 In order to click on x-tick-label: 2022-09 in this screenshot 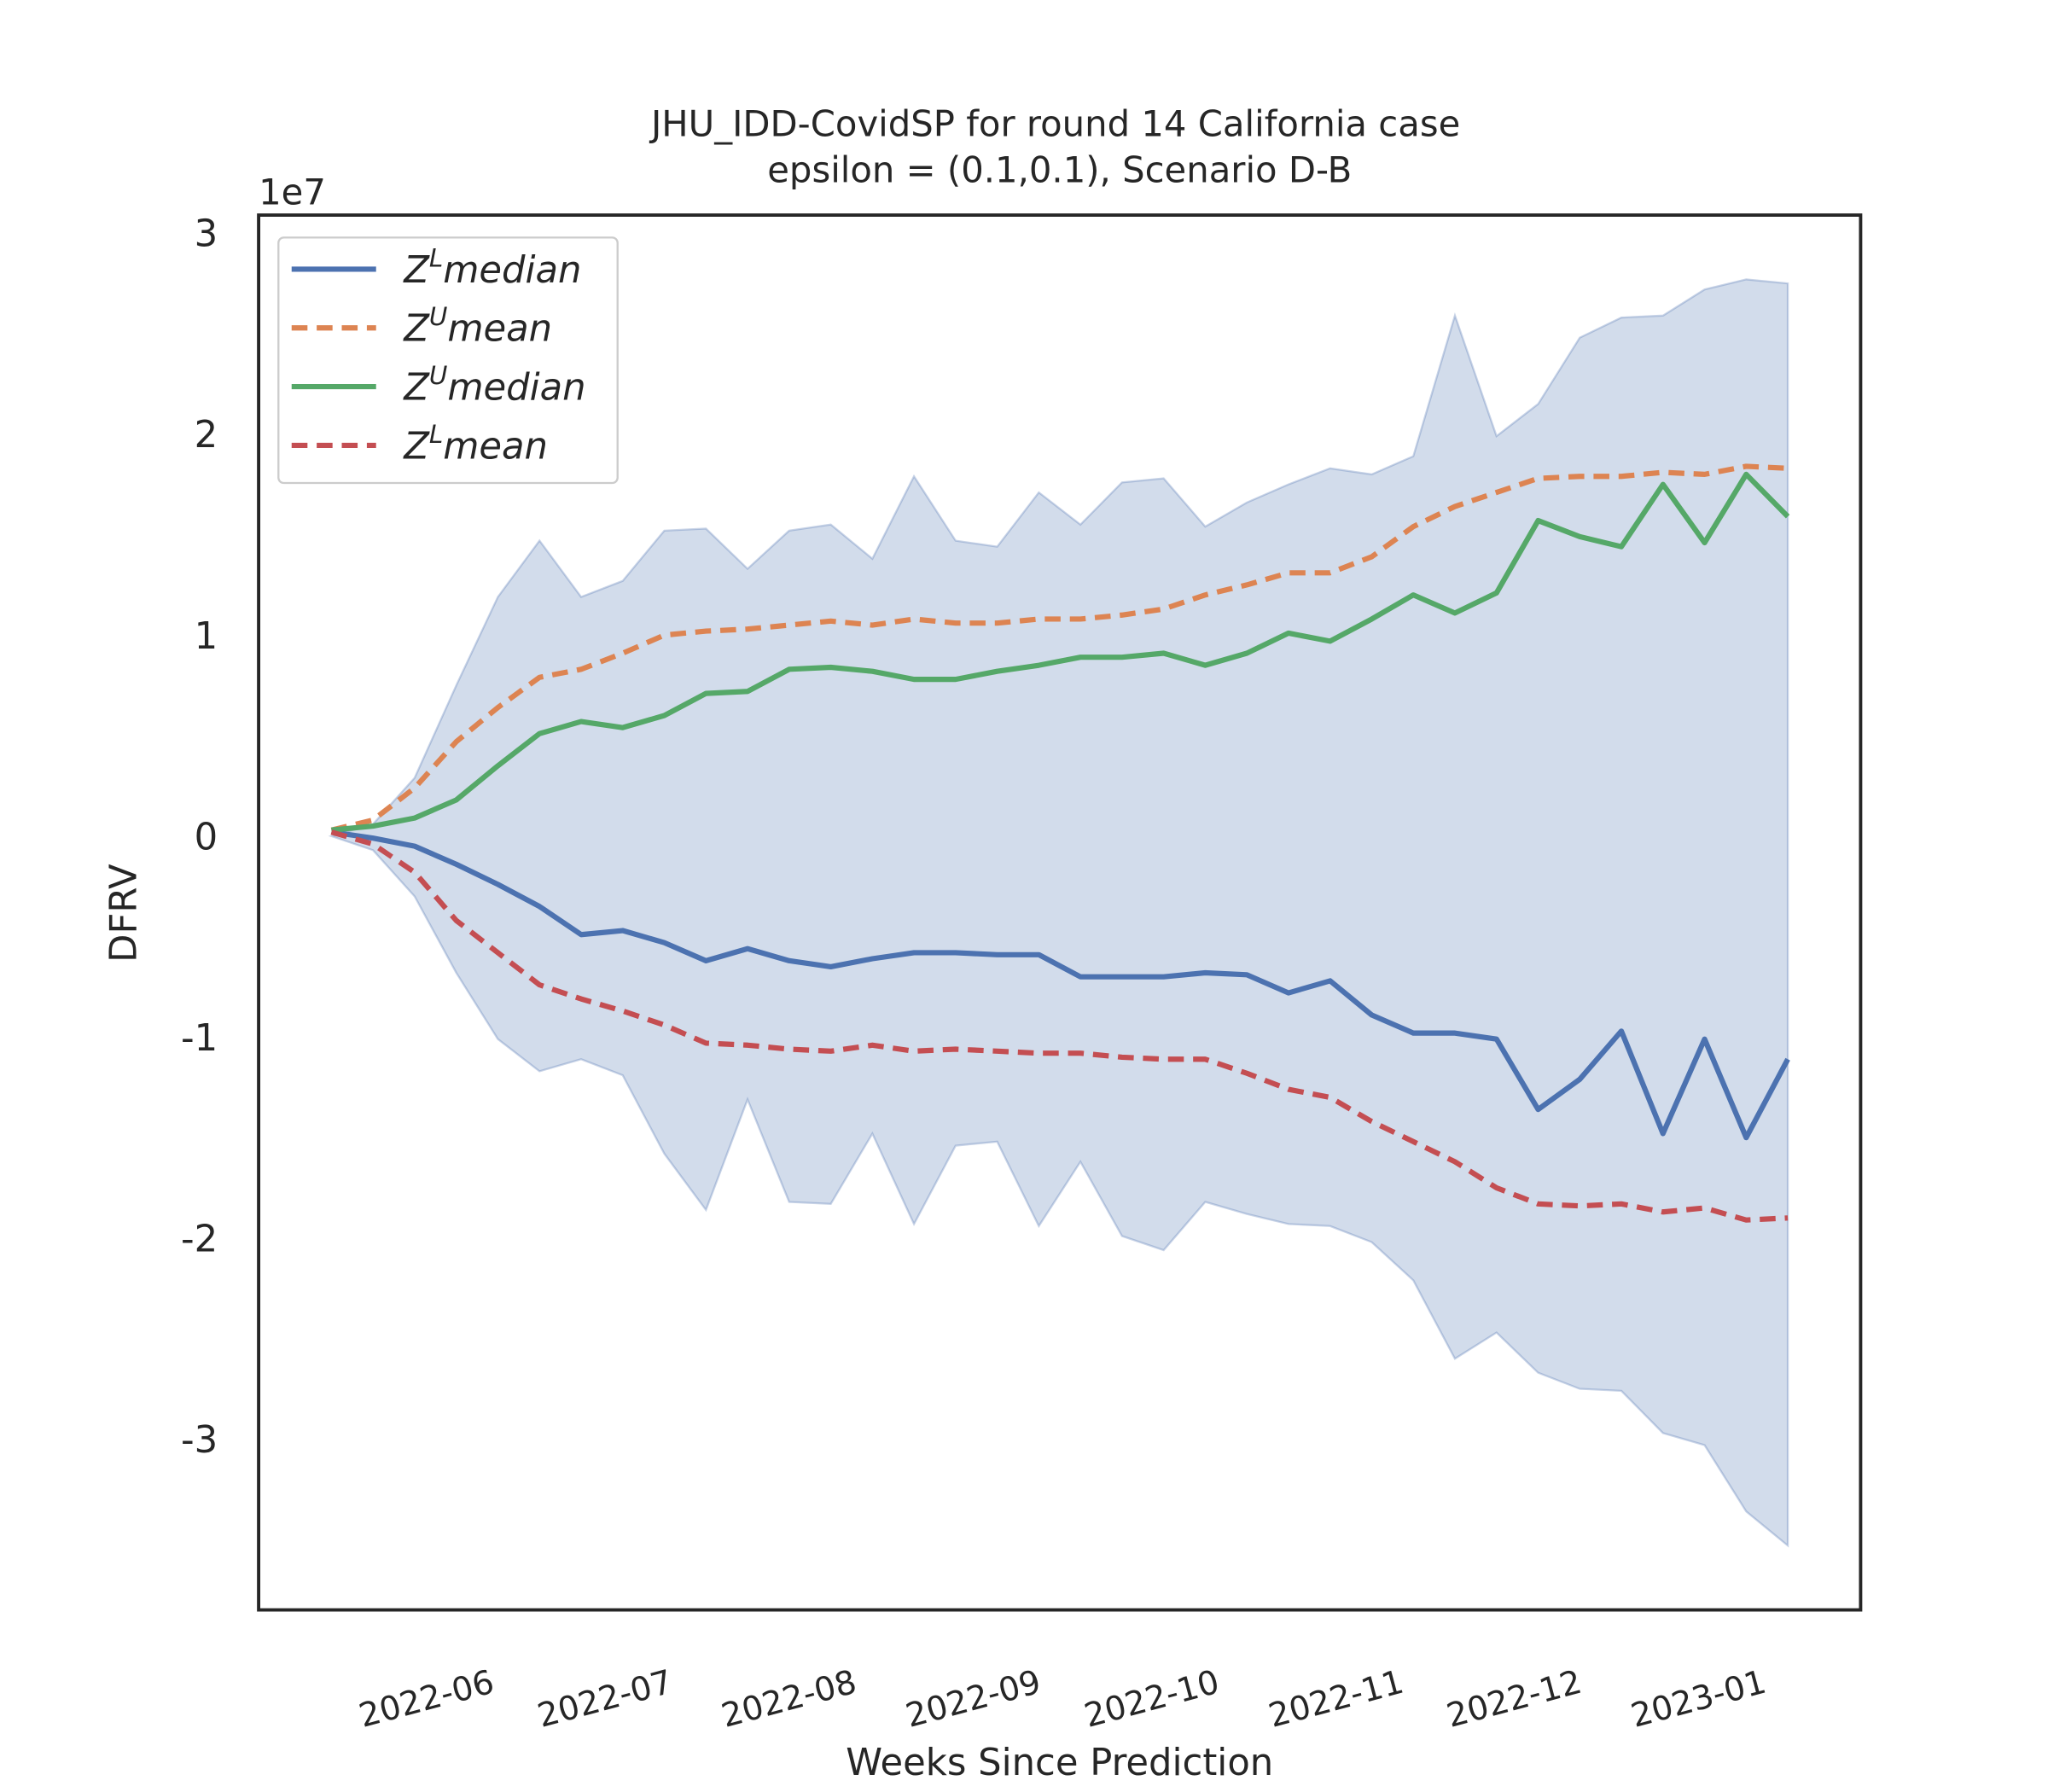, I will do `click(974, 1699)`.